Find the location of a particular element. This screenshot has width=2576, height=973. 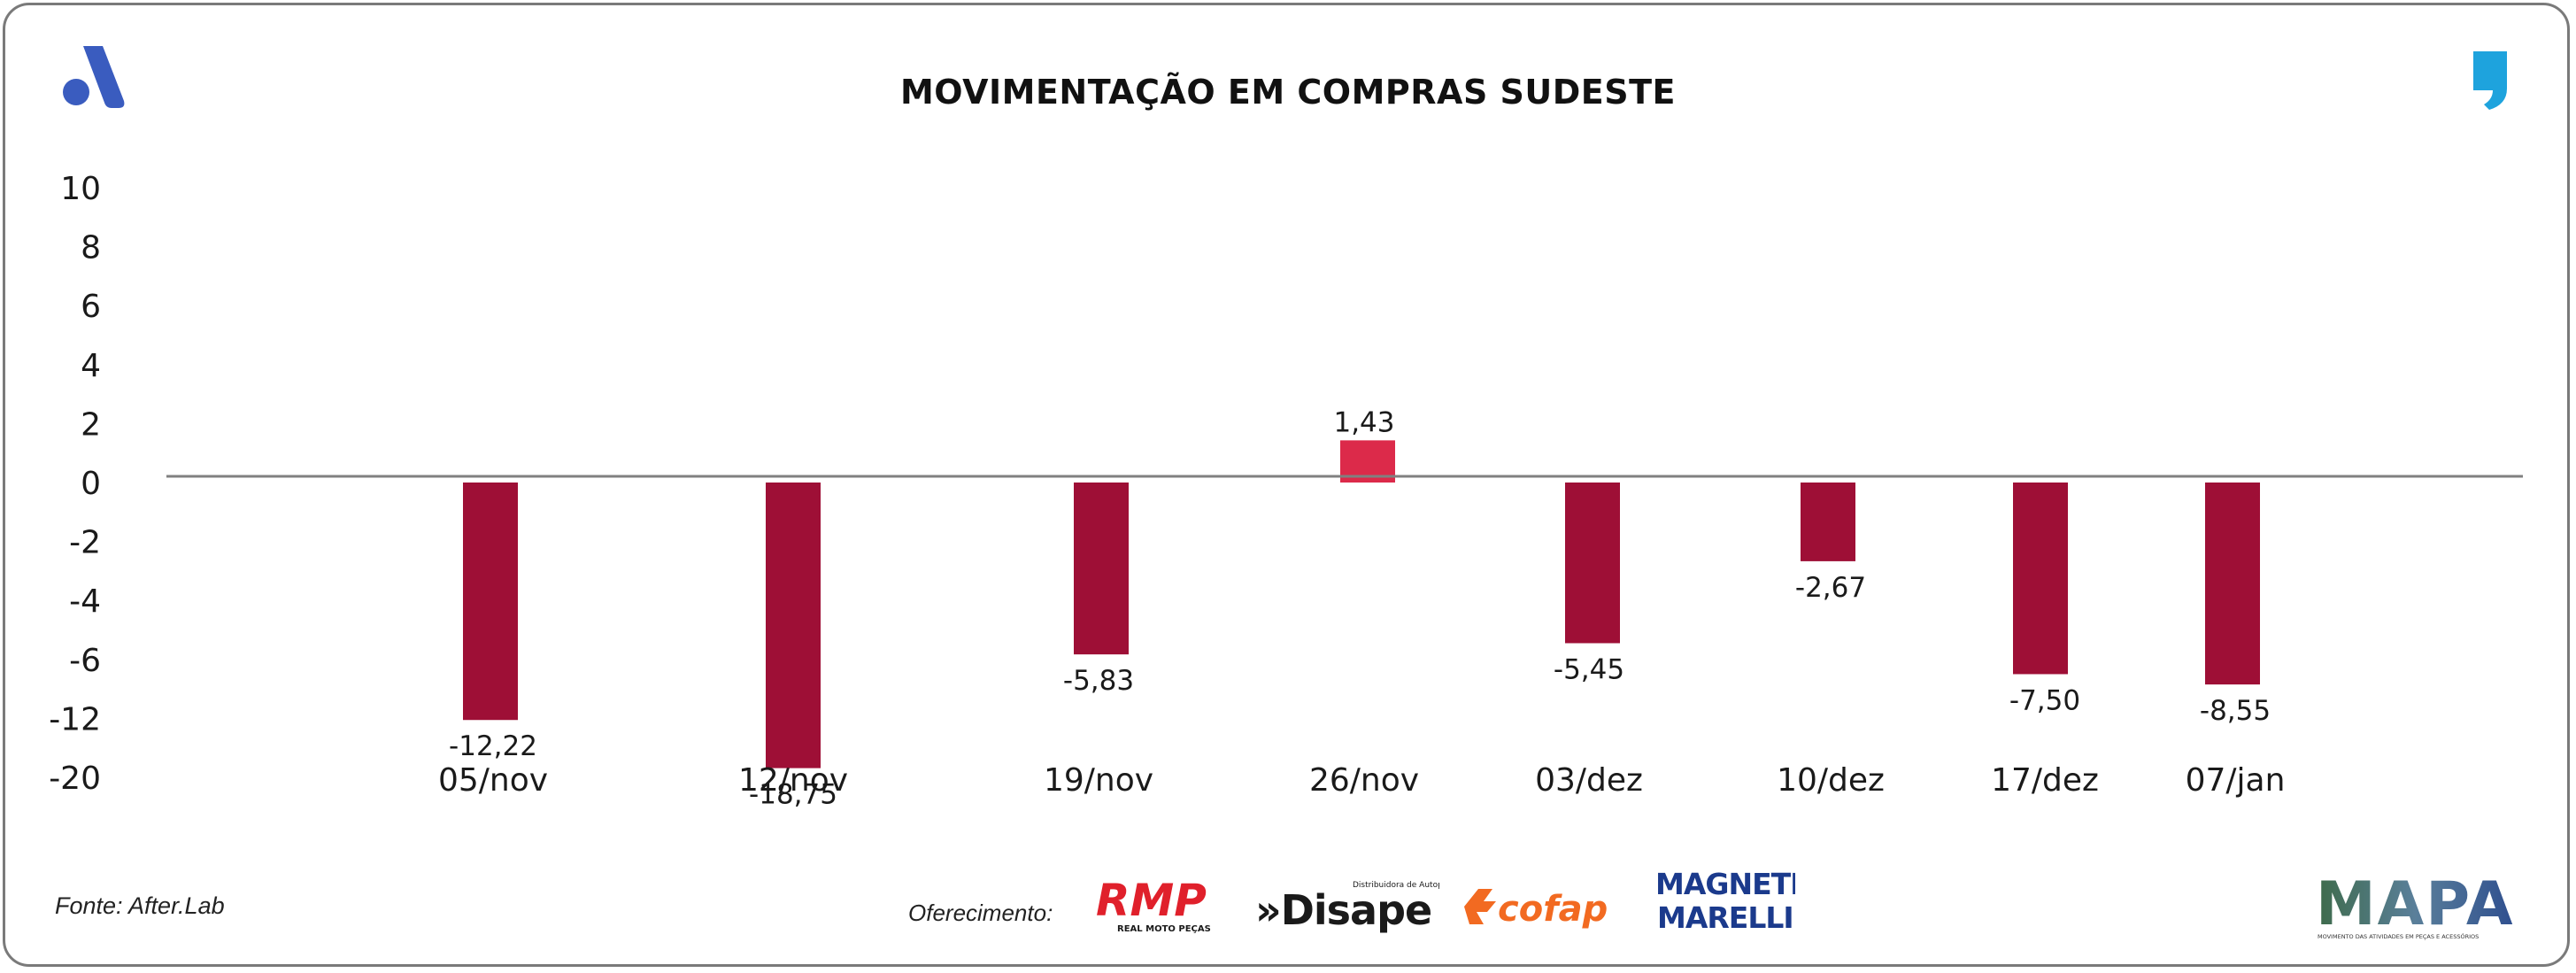

cofap-logo-text: cofap is located at coordinates (1553, 910).